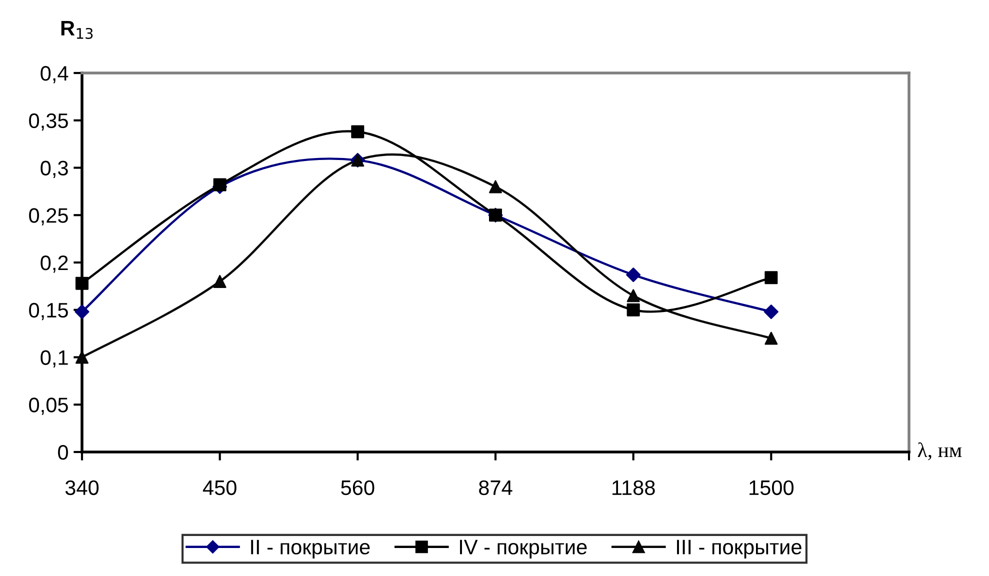 This screenshot has height=576, width=989. Describe the element at coordinates (48, 122) in the screenshot. I see `y-tick-label: 0,35` at that location.